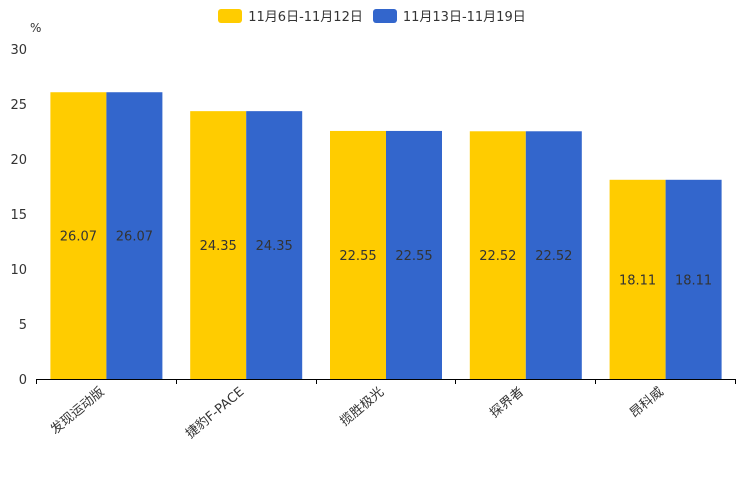 This screenshot has width=744, height=496. I want to click on data-label-series-1-3: 22.55, so click(357, 256).